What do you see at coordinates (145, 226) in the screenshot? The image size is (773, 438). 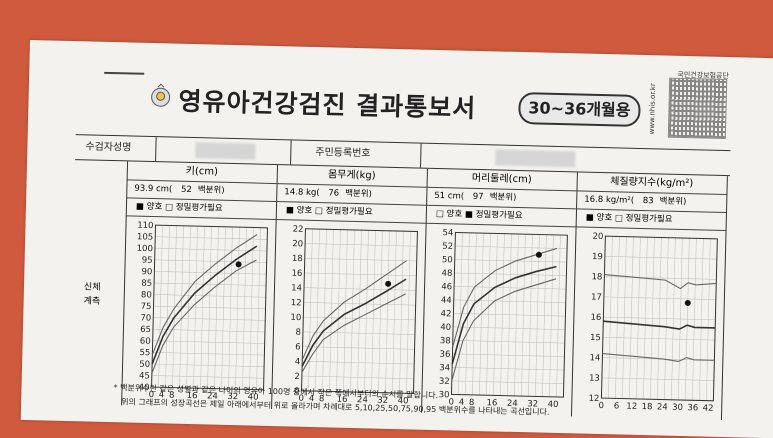 I see `y-tick-label: 110` at bounding box center [145, 226].